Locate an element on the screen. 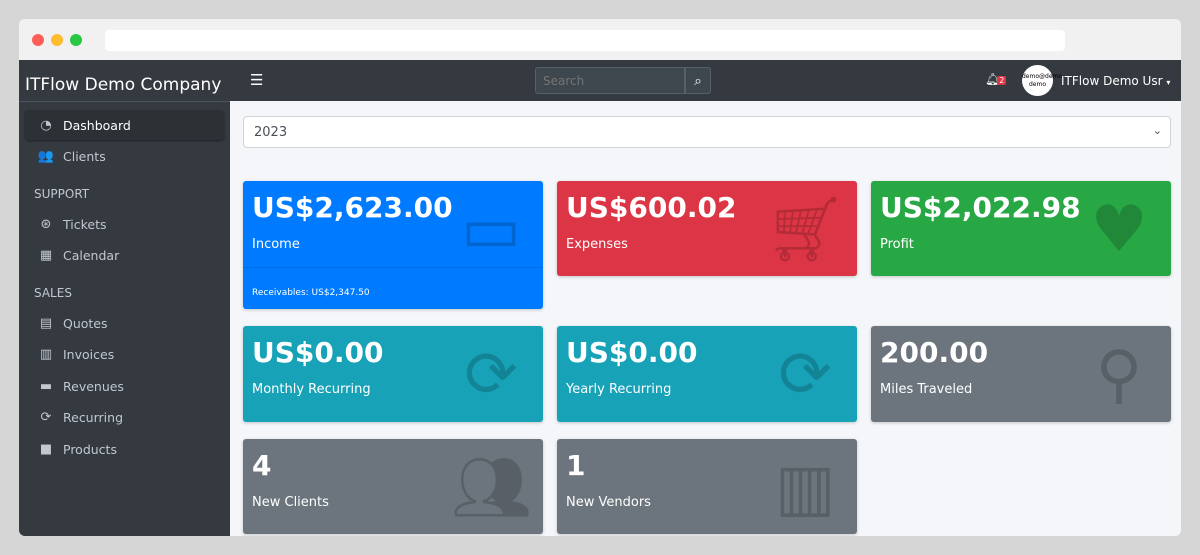 This screenshot has width=1200, height=555. sidebar-item-quotes: ▤ Quotes is located at coordinates (124, 323).